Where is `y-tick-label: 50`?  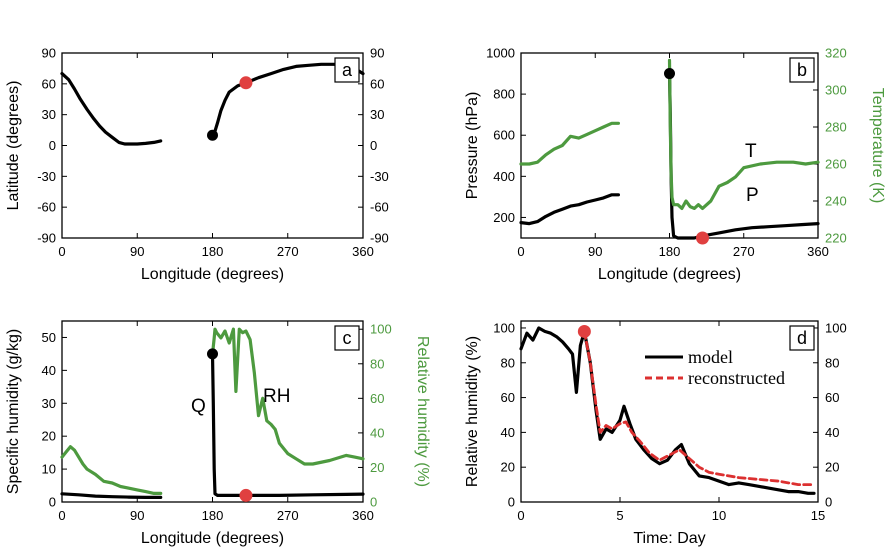
y-tick-label: 50 is located at coordinates (49, 337).